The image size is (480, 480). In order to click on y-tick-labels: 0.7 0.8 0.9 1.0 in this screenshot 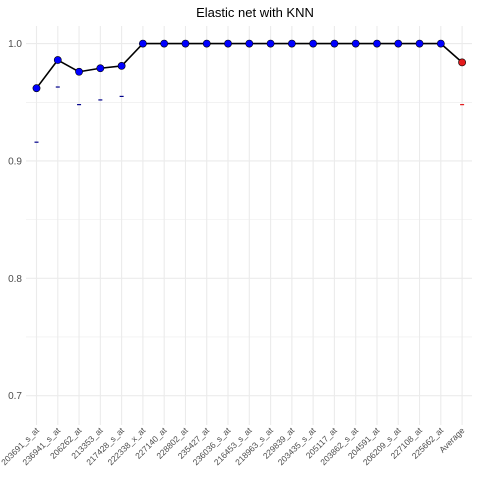, I will do `click(15, 220)`.